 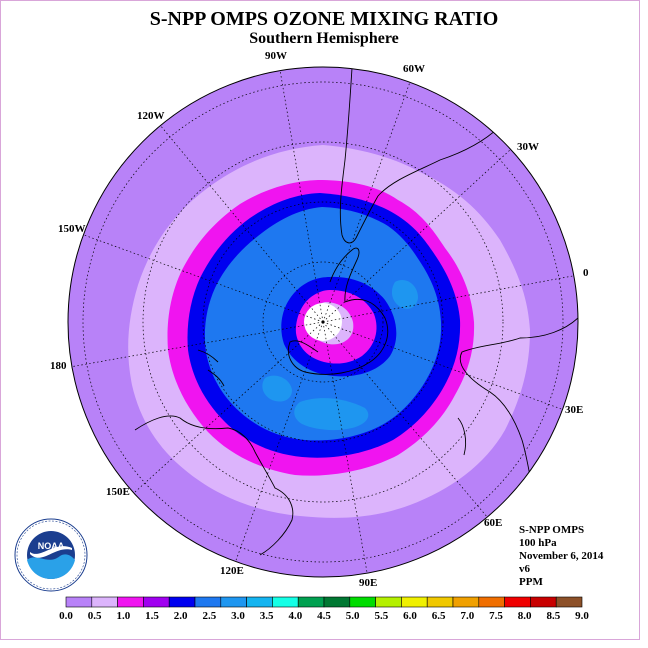 What do you see at coordinates (553, 616) in the screenshot?
I see `colorbar-tick-label: 8.5` at bounding box center [553, 616].